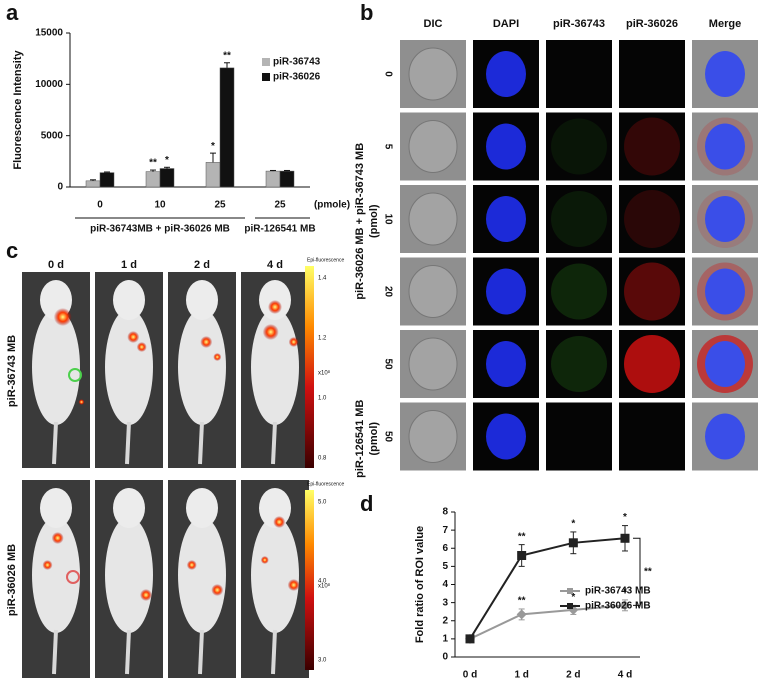 This screenshot has height=683, width=762. Describe the element at coordinates (648, 571) in the screenshot. I see `bracket-label: **` at that location.